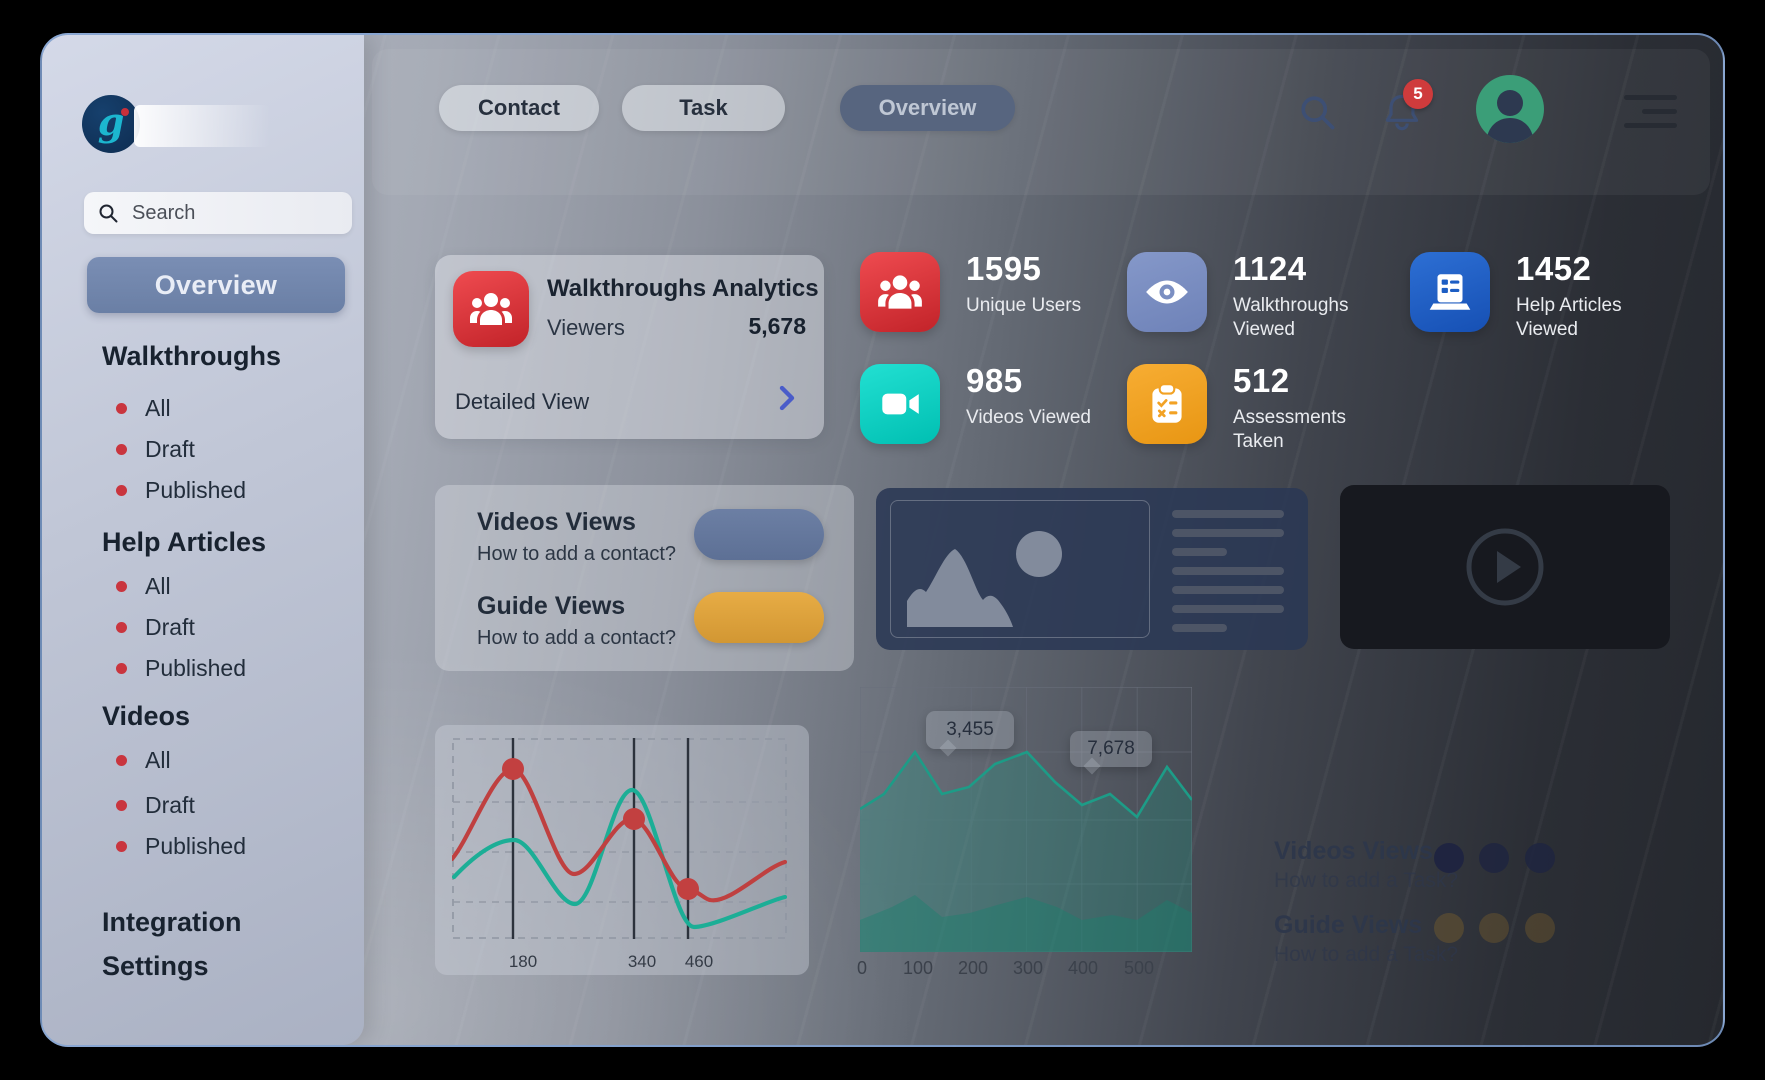 This screenshot has width=1765, height=1080. I want to click on sidebar-section-videos: Videos, so click(146, 716).